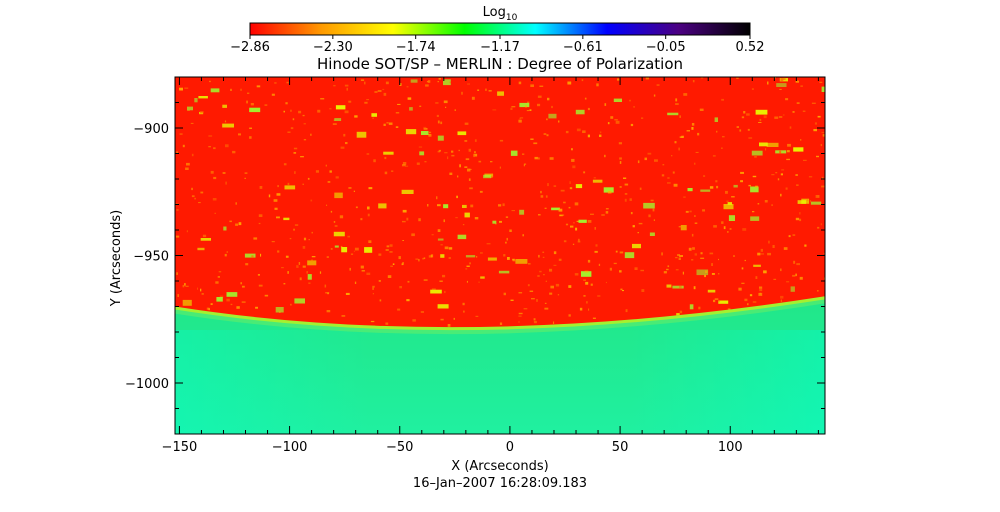 The width and height of the screenshot is (1000, 512). I want to click on colorbar-label: Log10, so click(500, 14).